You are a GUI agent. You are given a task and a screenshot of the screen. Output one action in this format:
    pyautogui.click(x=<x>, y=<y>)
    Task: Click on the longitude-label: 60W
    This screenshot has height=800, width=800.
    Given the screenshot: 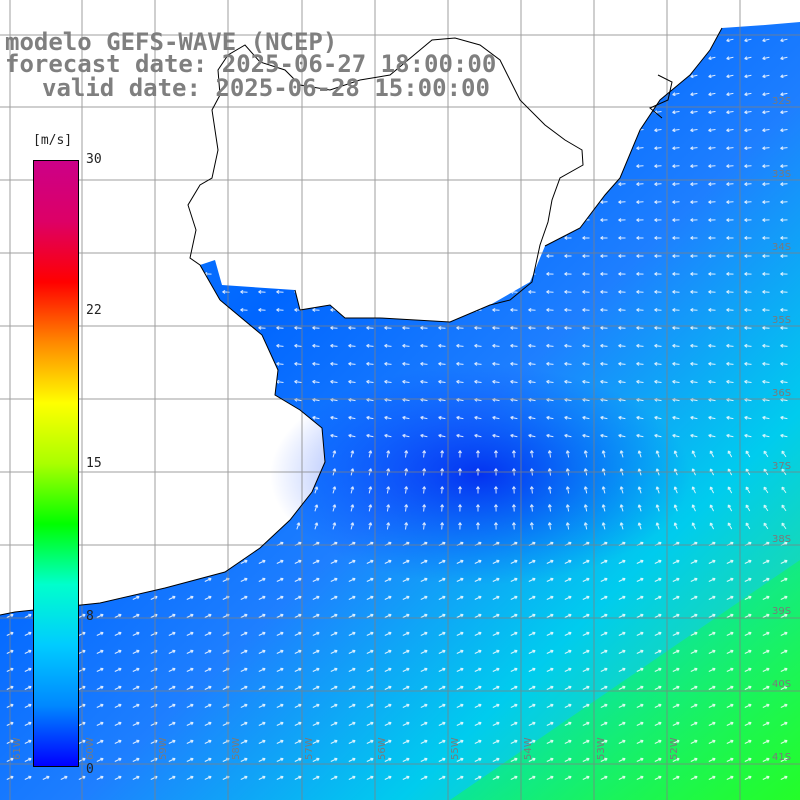 What is the action you would take?
    pyautogui.click(x=90, y=748)
    